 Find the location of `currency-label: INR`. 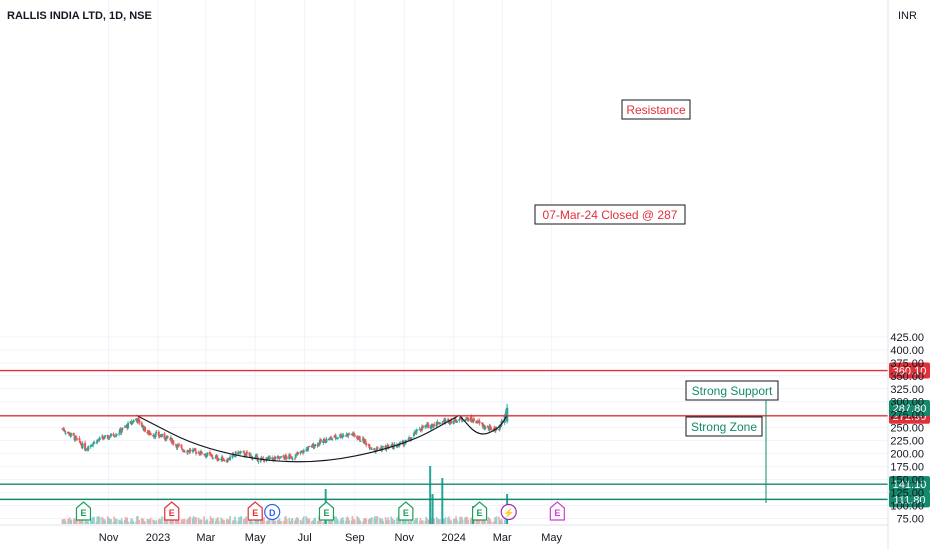

currency-label: INR is located at coordinates (907, 16).